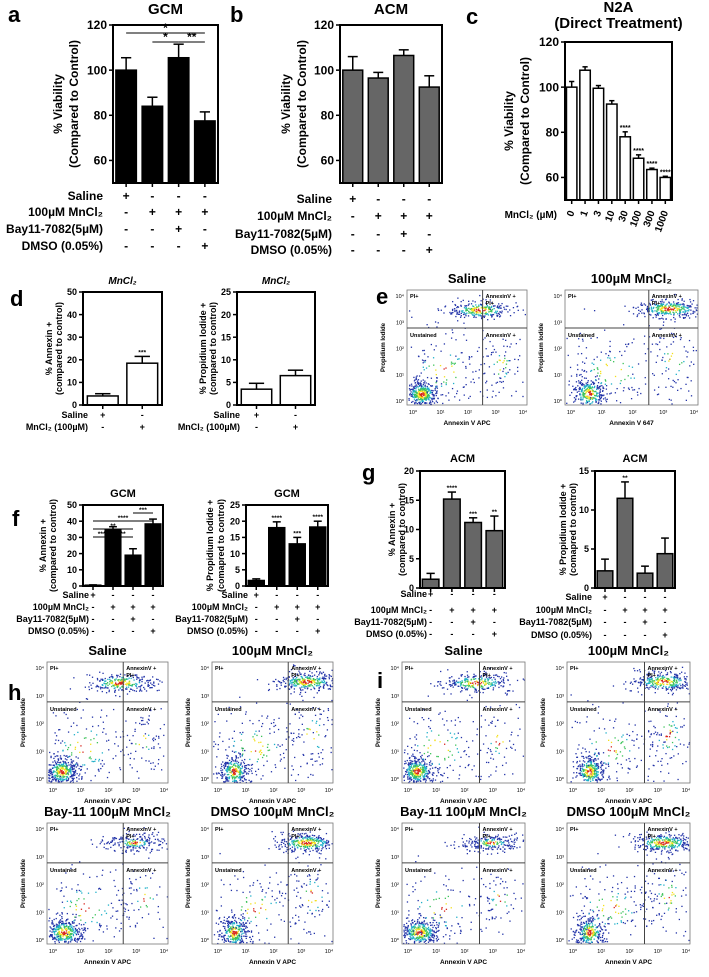 The width and height of the screenshot is (709, 977). Describe the element at coordinates (59, 348) in the screenshot. I see `y-axis-label: (compared to control)` at that location.